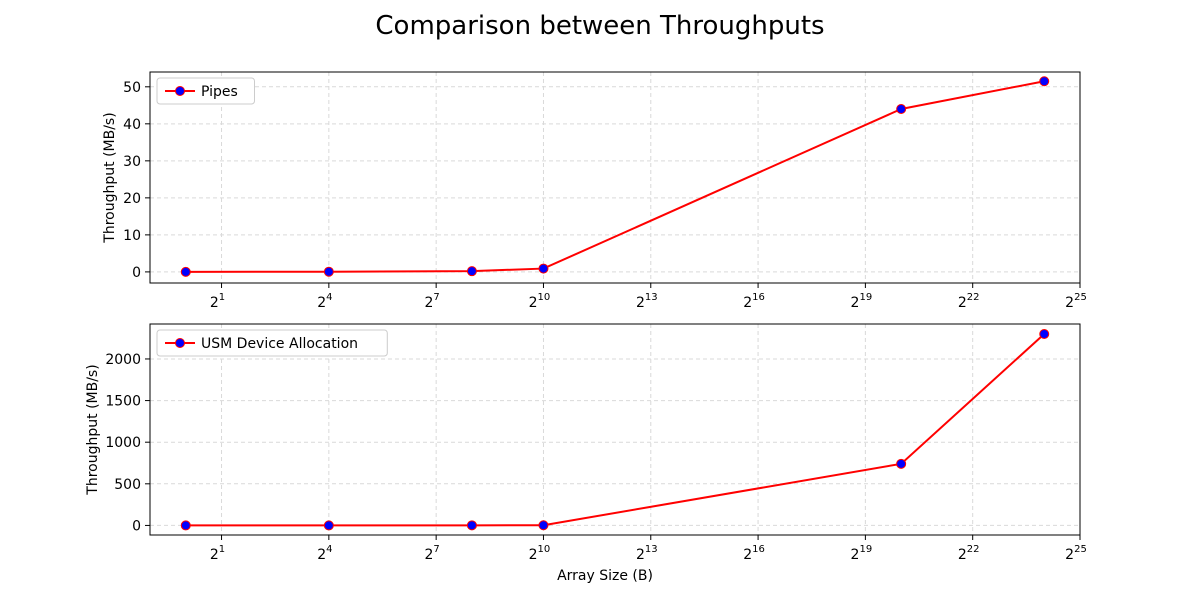 This screenshot has width=1200, height=600. I want to click on legend: USM Device Allocation, so click(272, 343).